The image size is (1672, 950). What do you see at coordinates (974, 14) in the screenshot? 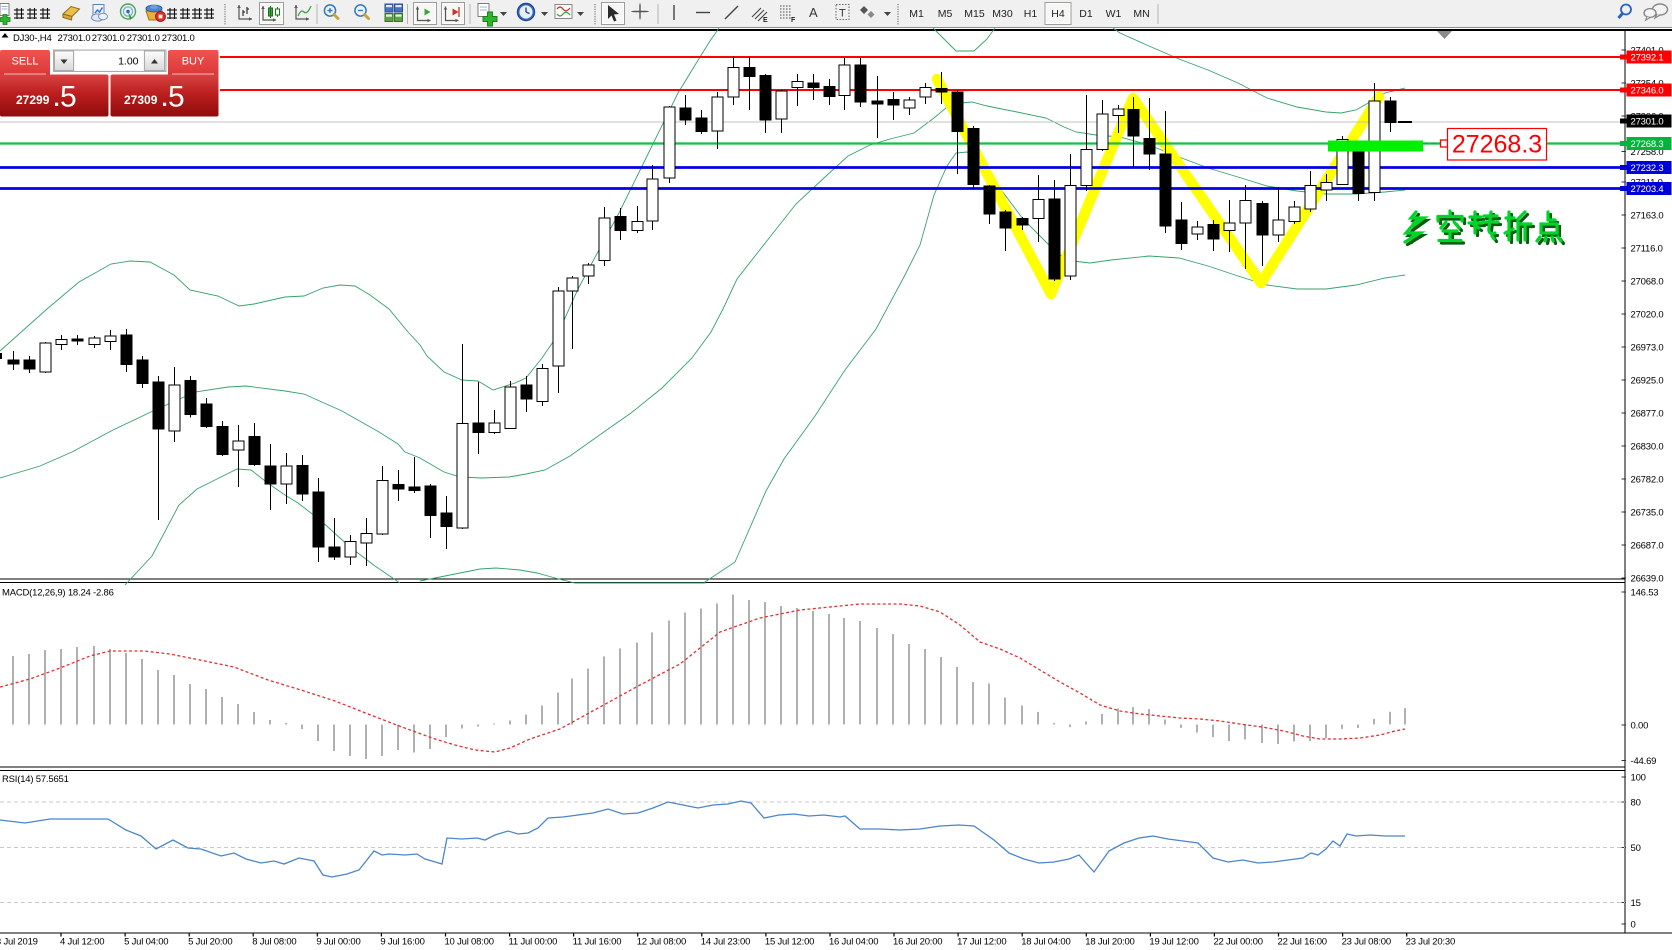
I see `svg-text: M15` at bounding box center [974, 14].